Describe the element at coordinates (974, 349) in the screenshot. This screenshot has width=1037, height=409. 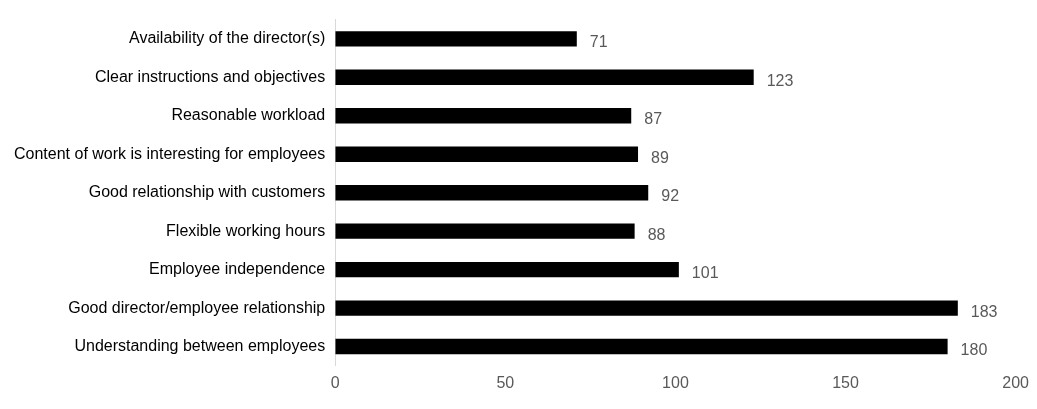
I see `data-label: 180` at that location.